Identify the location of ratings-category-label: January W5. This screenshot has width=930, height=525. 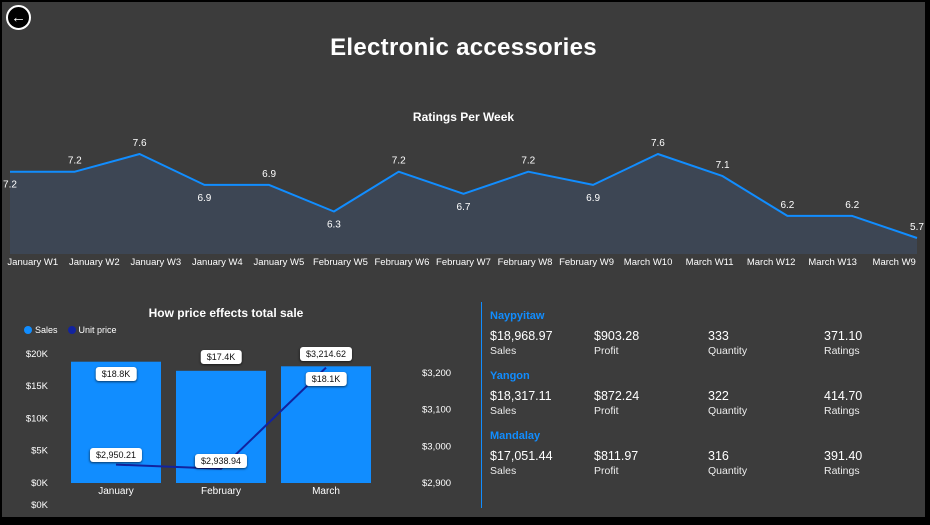
(279, 262).